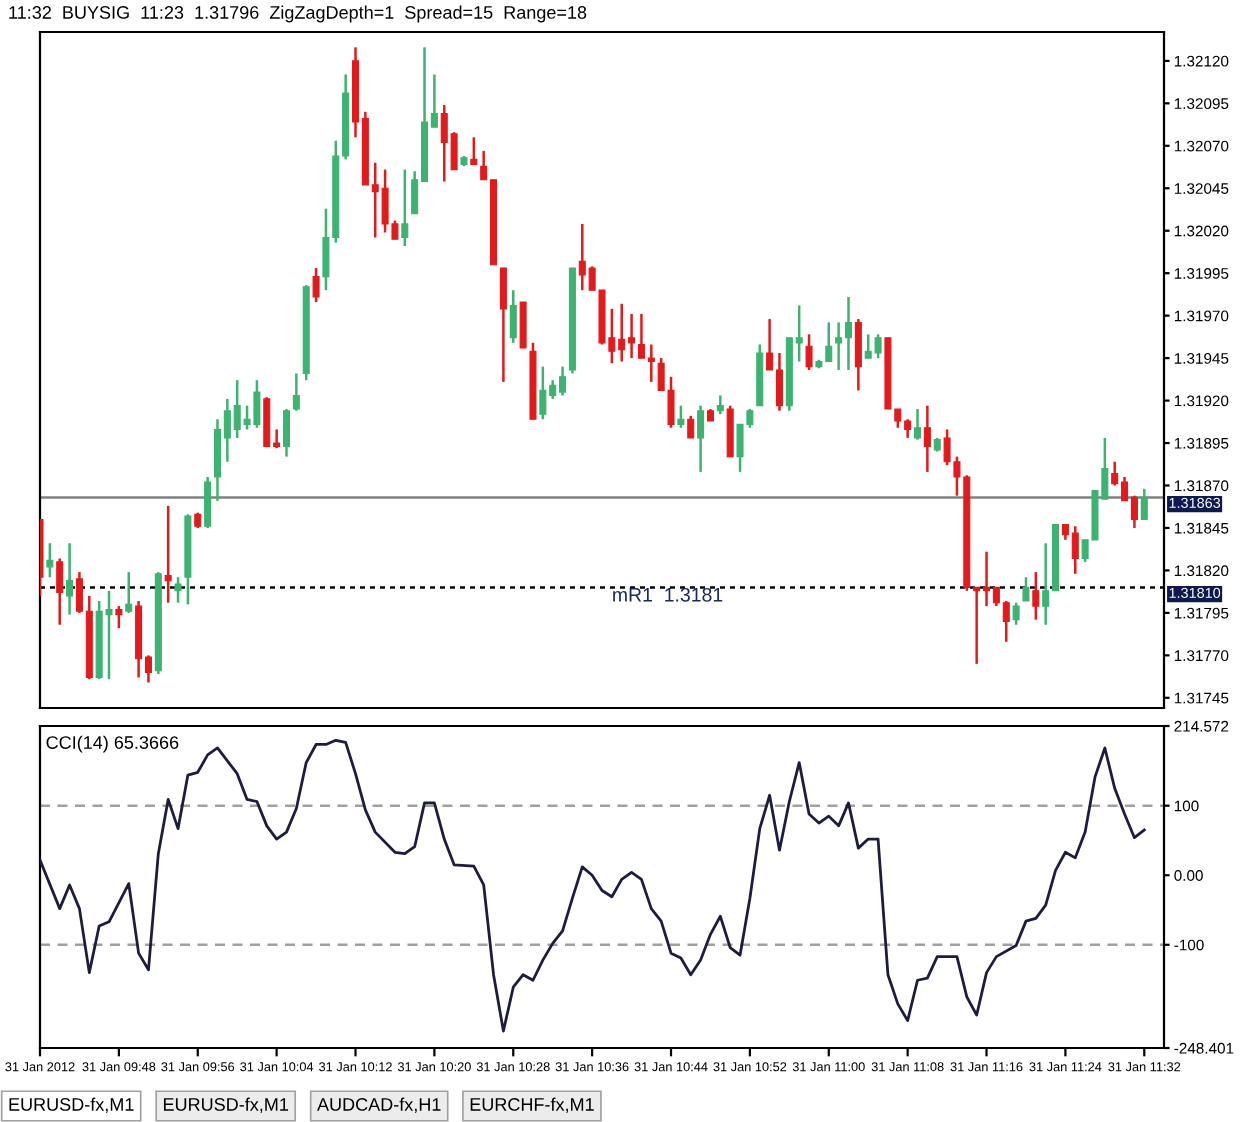 The width and height of the screenshot is (1250, 1122). I want to click on text: 11:32 BUYSIG 11:23 1.31796 ZigZagDepth=1 Spread=15 Range=18, so click(298, 14).